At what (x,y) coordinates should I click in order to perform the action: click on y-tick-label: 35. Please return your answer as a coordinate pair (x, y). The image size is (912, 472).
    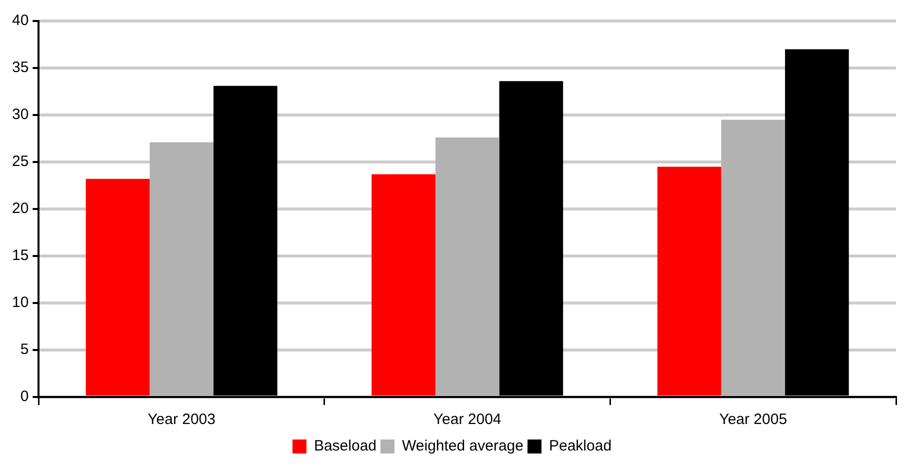
    Looking at the image, I should click on (20, 67).